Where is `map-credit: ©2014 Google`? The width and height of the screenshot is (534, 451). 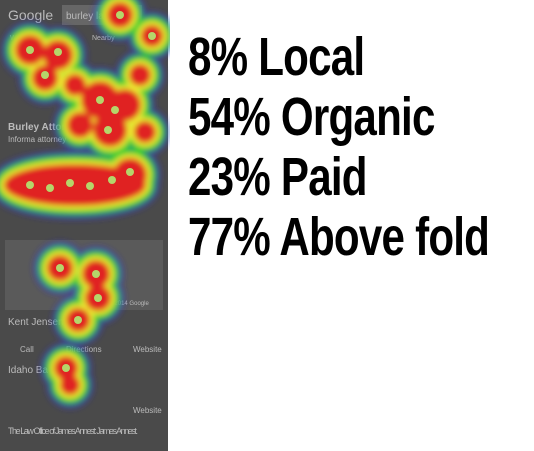 map-credit: ©2014 Google is located at coordinates (129, 303).